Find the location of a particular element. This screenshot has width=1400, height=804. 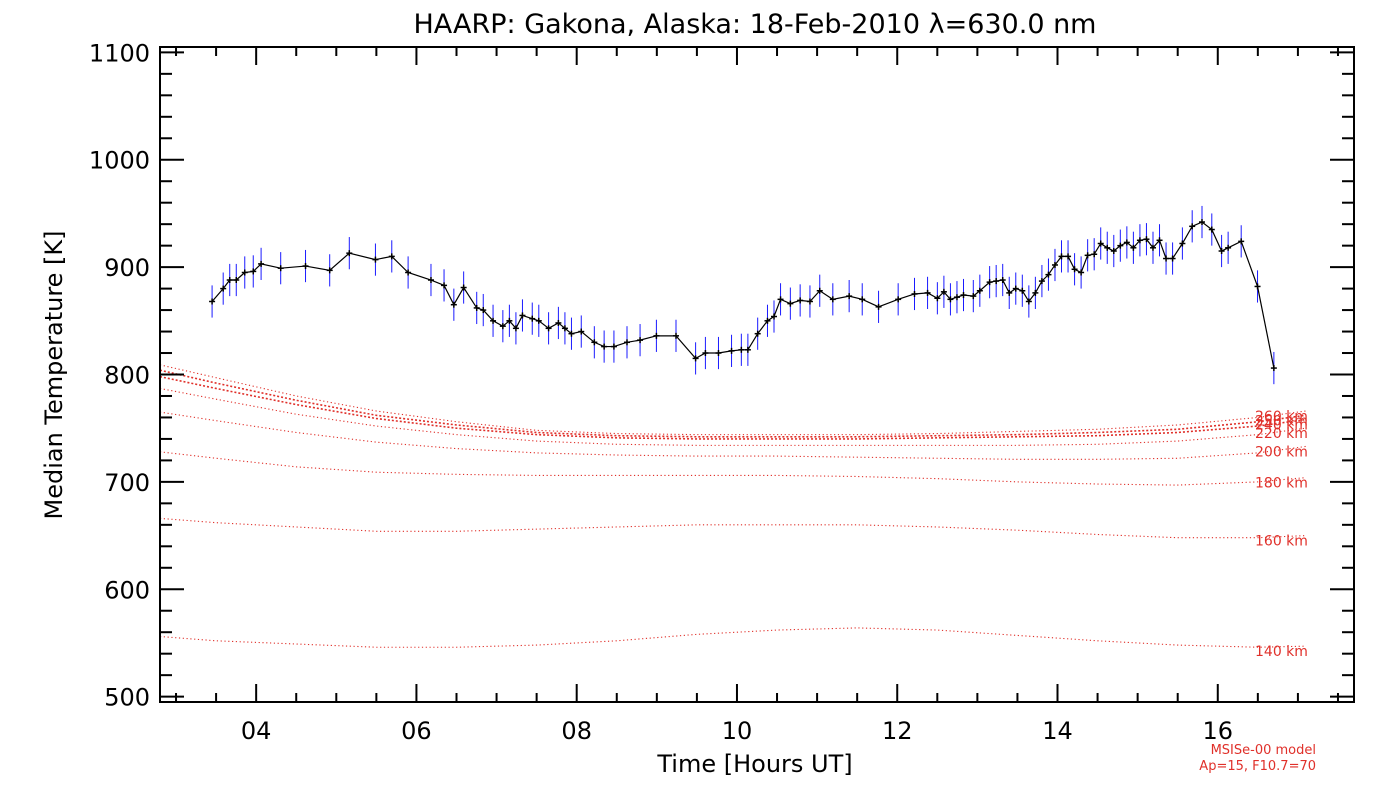

x-tick-label: 16 is located at coordinates (1217, 731).